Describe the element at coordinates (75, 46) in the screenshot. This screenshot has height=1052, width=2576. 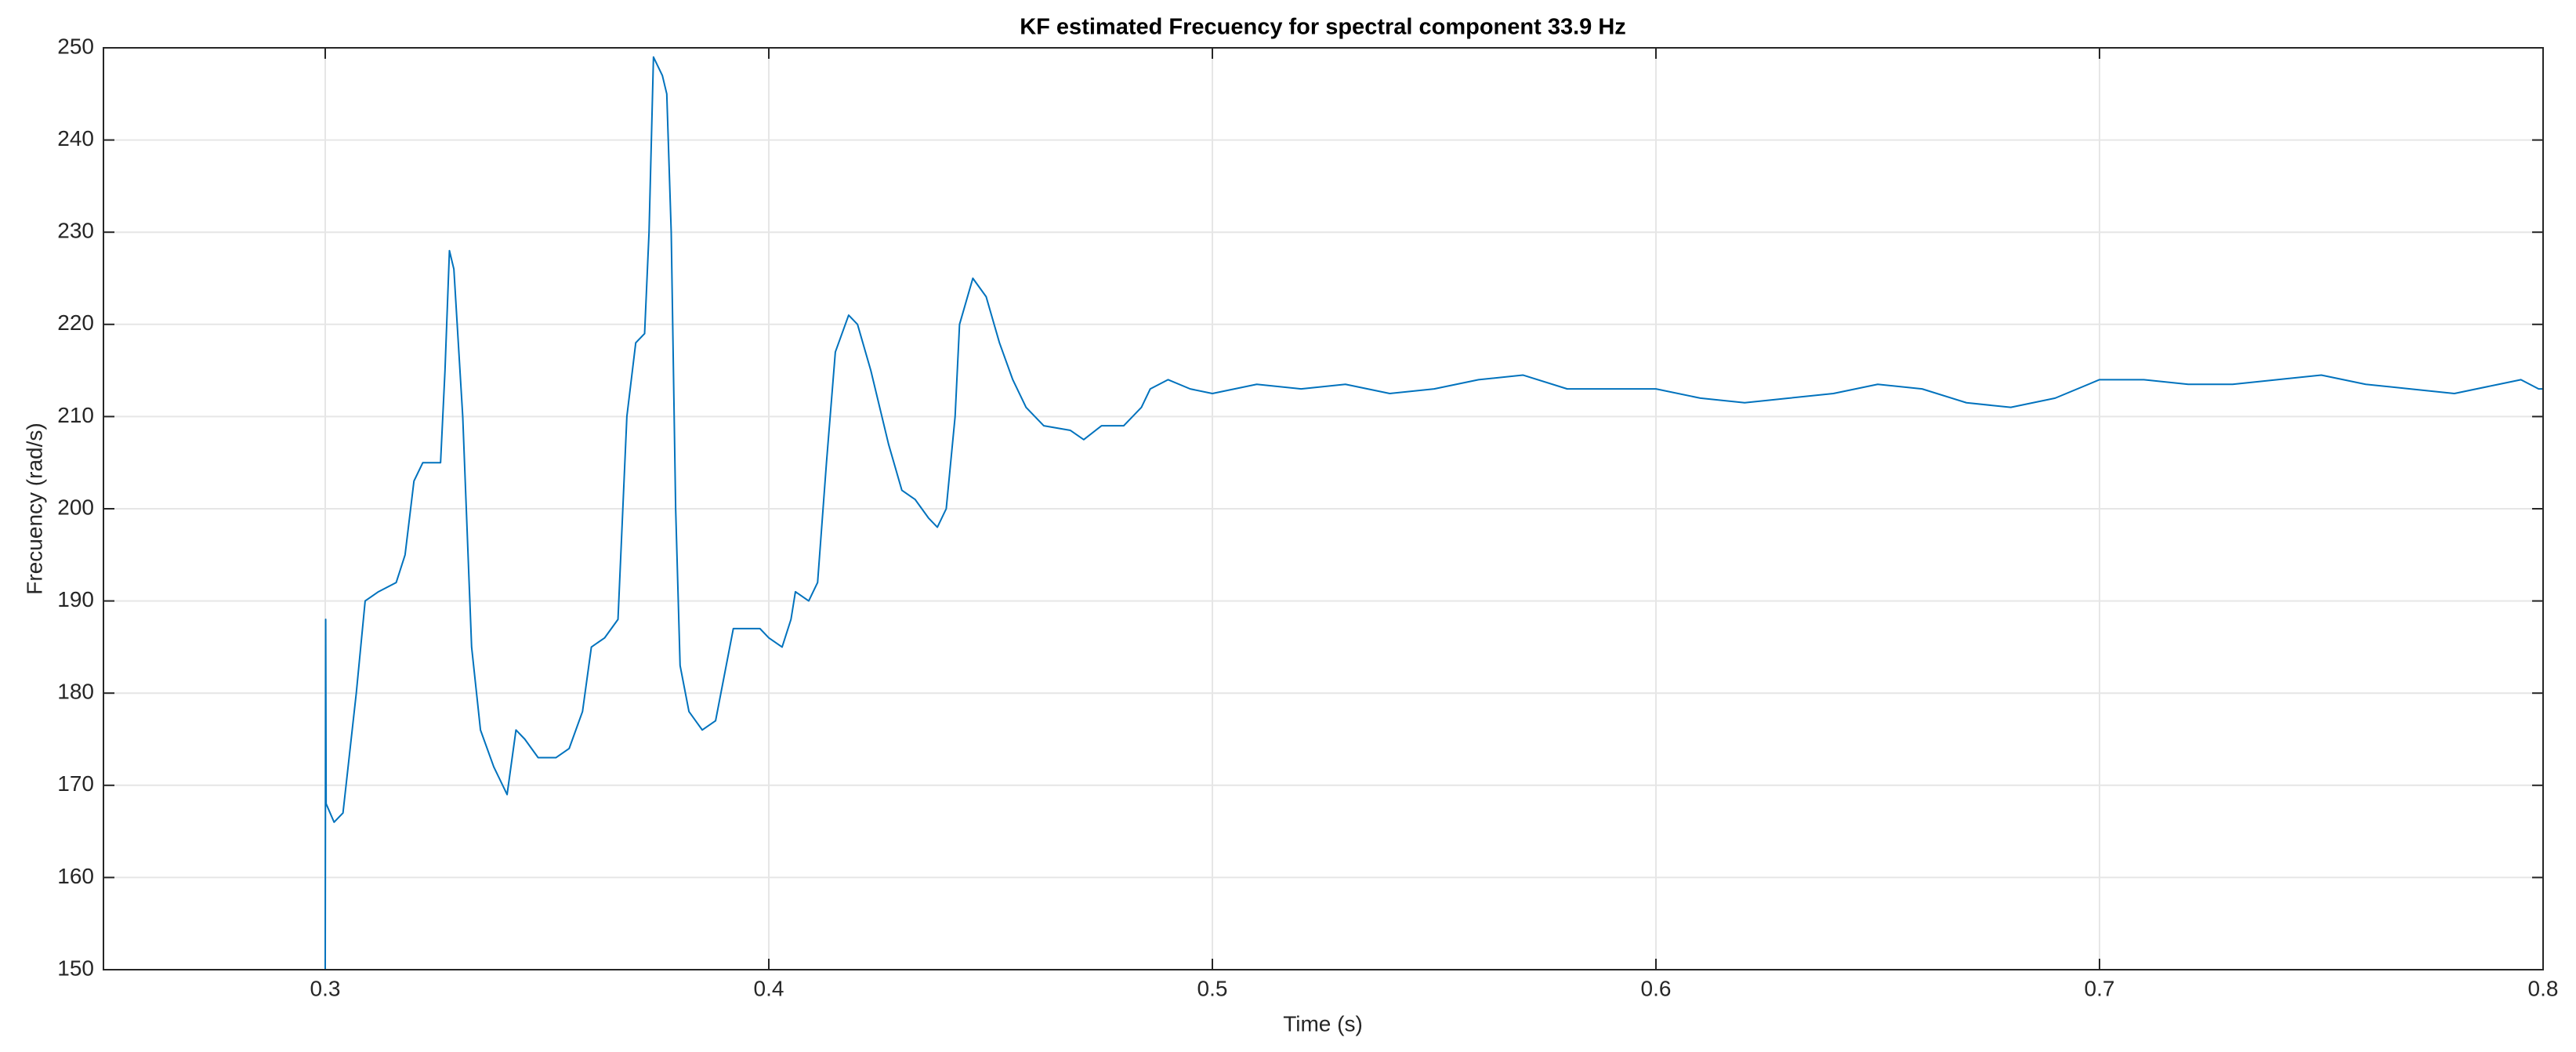
I see `y-tick-label: 250` at that location.